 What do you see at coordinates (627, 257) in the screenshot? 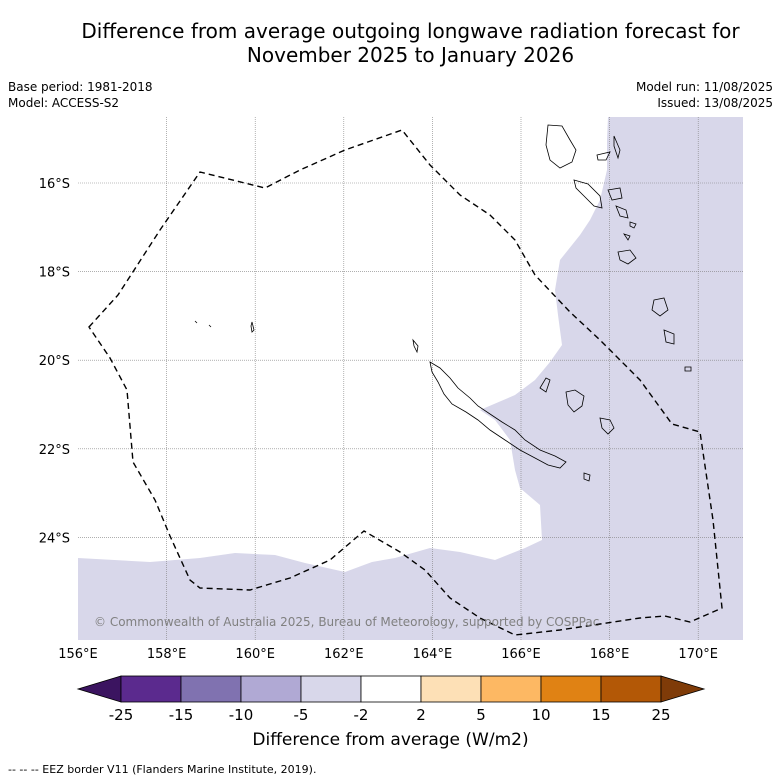
I see `vanuatu-erromango` at bounding box center [627, 257].